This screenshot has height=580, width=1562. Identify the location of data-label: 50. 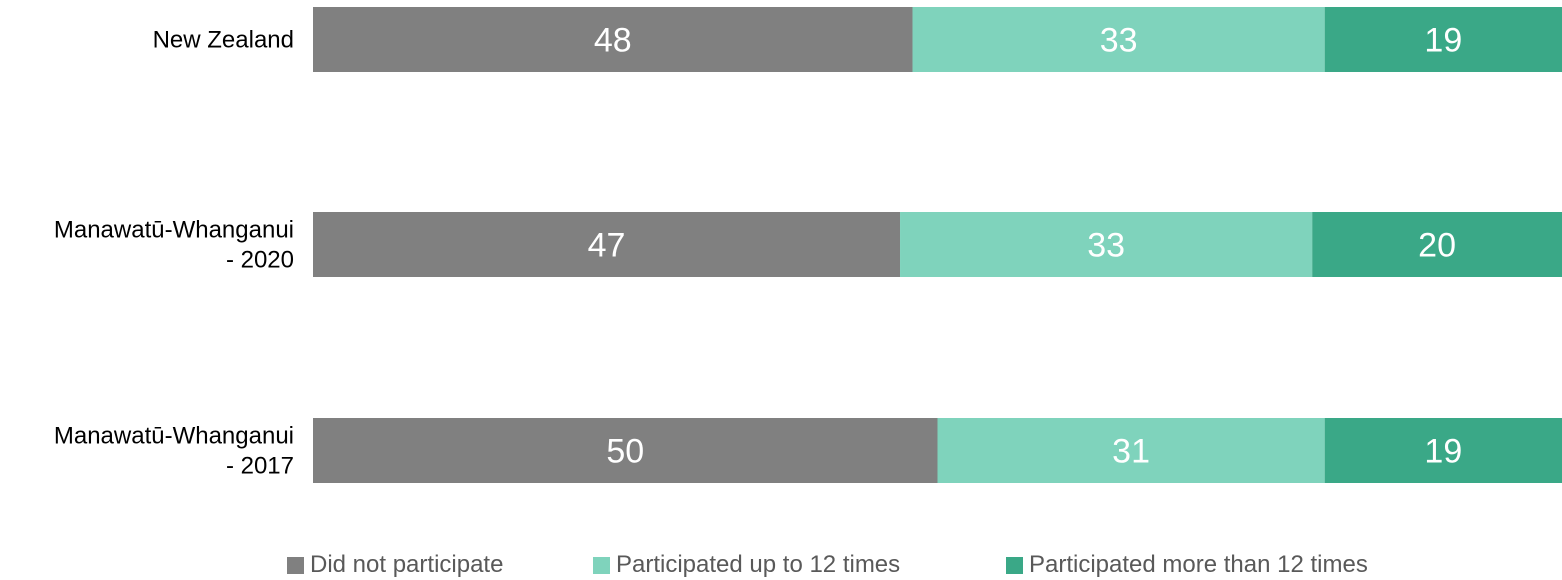
(625, 452).